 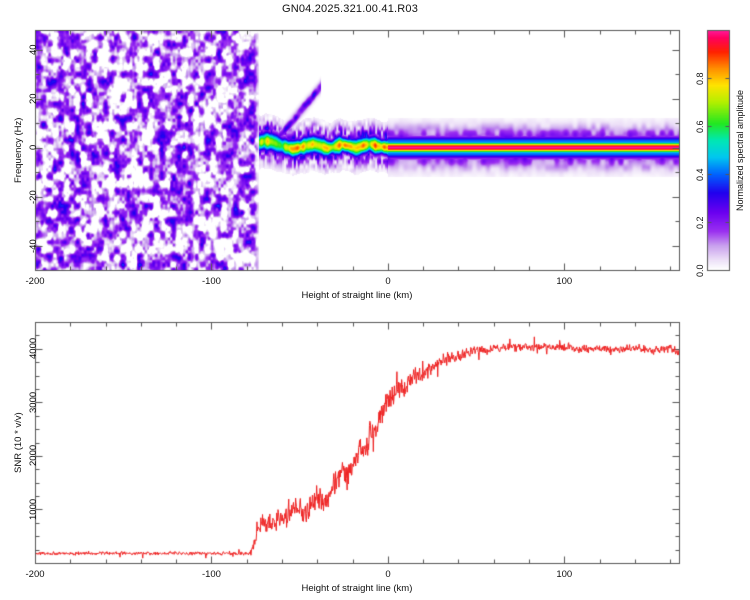 What do you see at coordinates (700, 222) in the screenshot?
I see `colorbar-tick-label: 0.2` at bounding box center [700, 222].